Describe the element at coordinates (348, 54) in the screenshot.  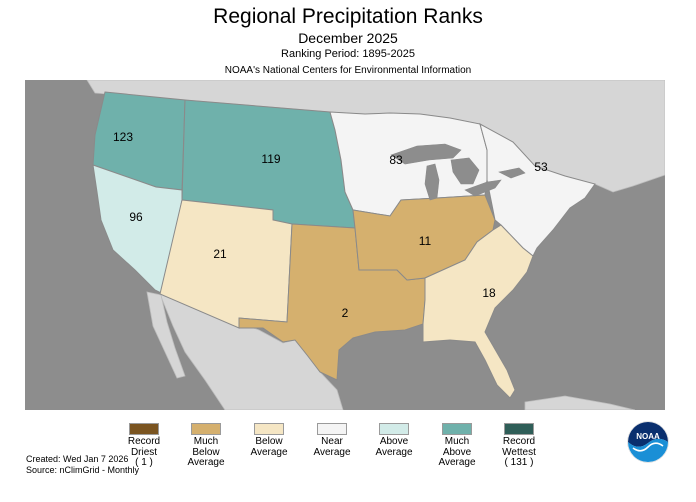
I see `ranking-period: Ranking Period: 1895-2025` at that location.